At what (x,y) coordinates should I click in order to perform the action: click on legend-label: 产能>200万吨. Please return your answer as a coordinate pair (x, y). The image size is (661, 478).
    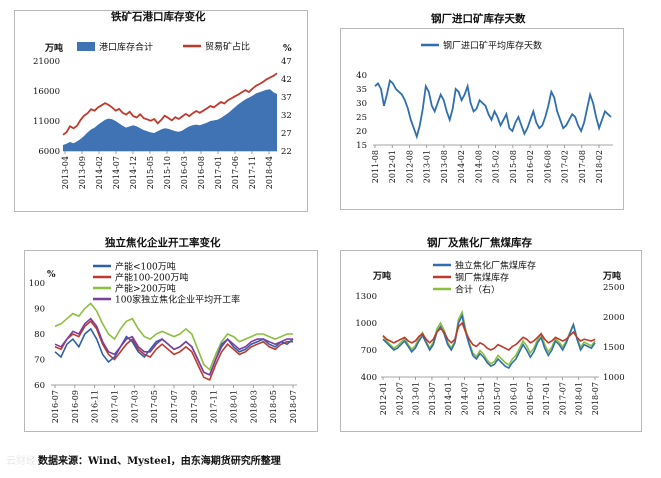
    Looking at the image, I should click on (145, 289).